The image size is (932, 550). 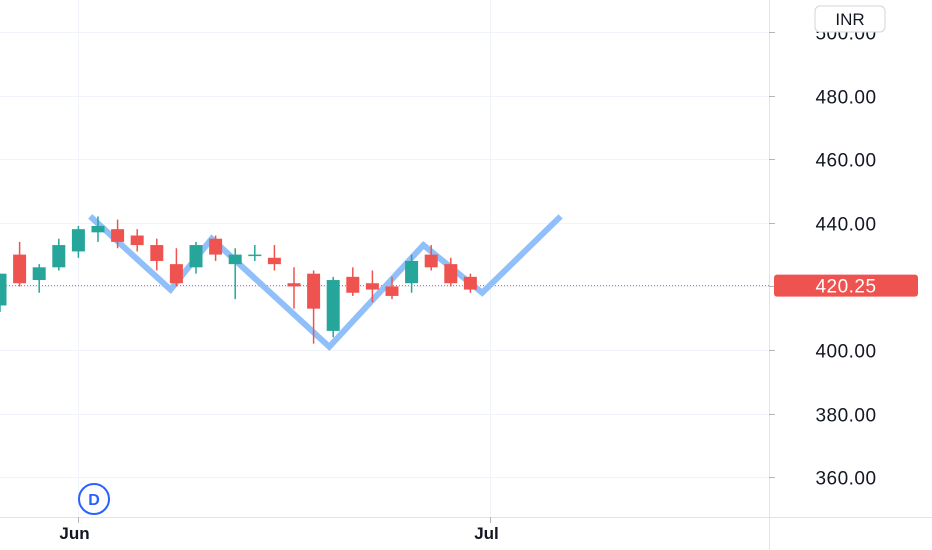 What do you see at coordinates (845, 479) in the screenshot?
I see `y-tick-label: 360.00` at bounding box center [845, 479].